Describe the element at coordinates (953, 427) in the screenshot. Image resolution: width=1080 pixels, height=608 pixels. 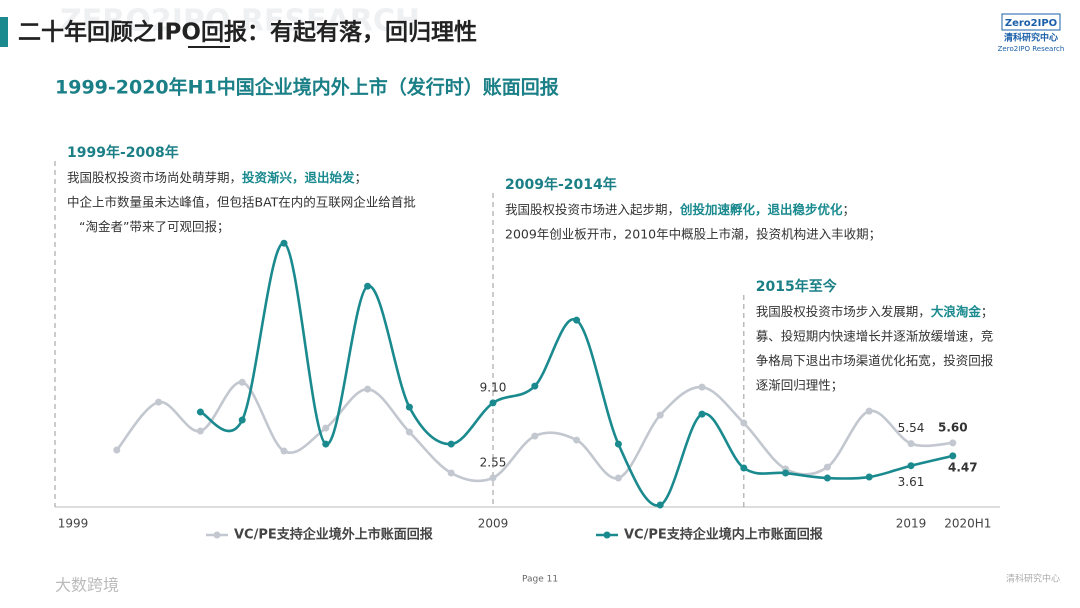
I see `data-label: 5.60` at that location.